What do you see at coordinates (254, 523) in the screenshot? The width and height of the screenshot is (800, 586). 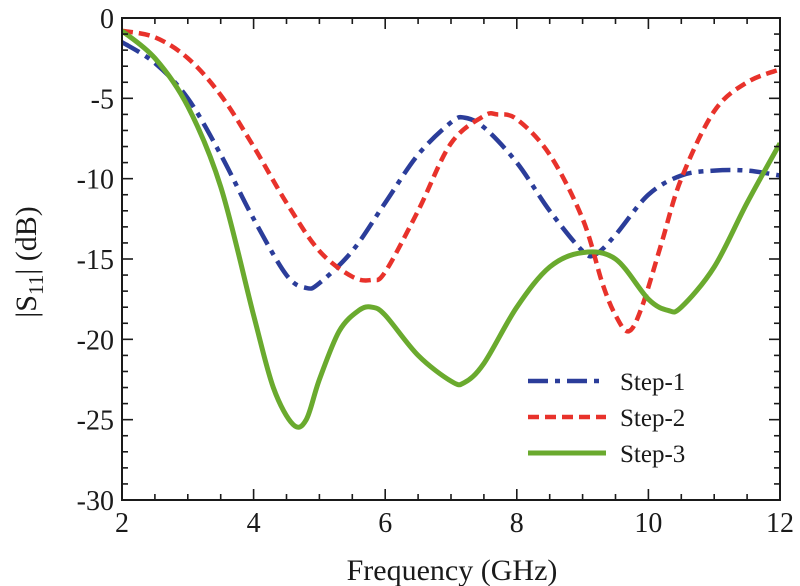 I see `x-tick-label: 4` at bounding box center [254, 523].